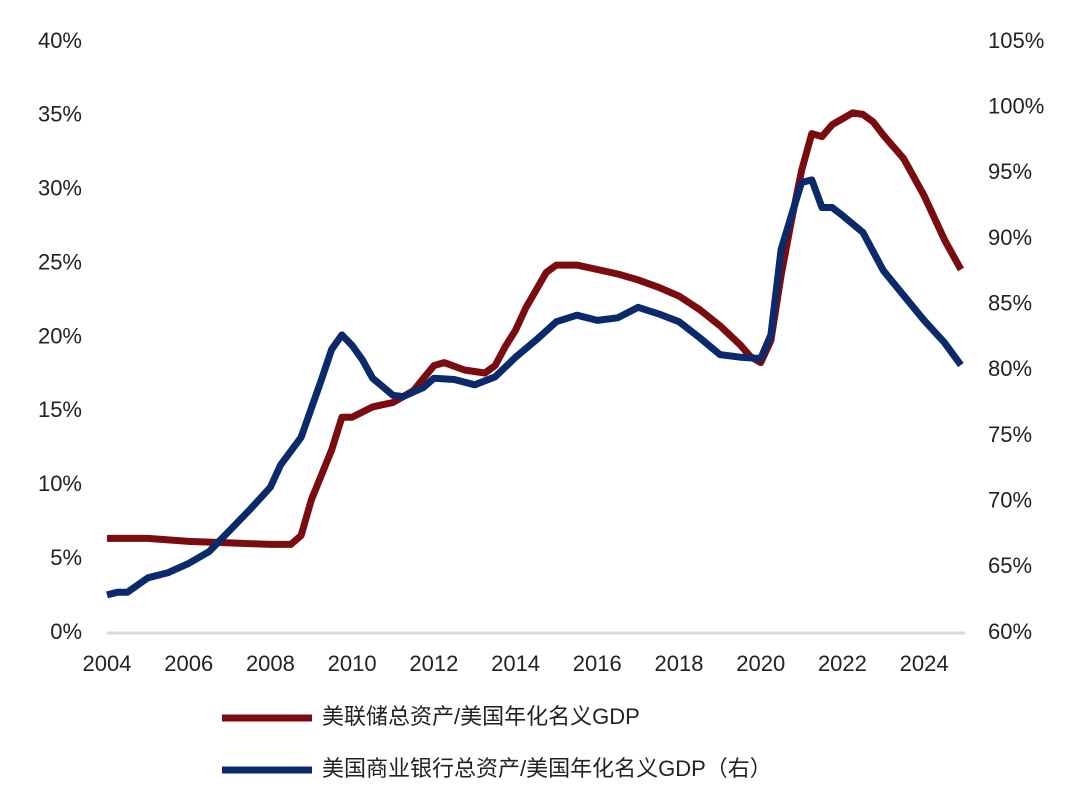 This screenshot has height=796, width=1080. I want to click on x-tick-label: 2020, so click(760, 663).